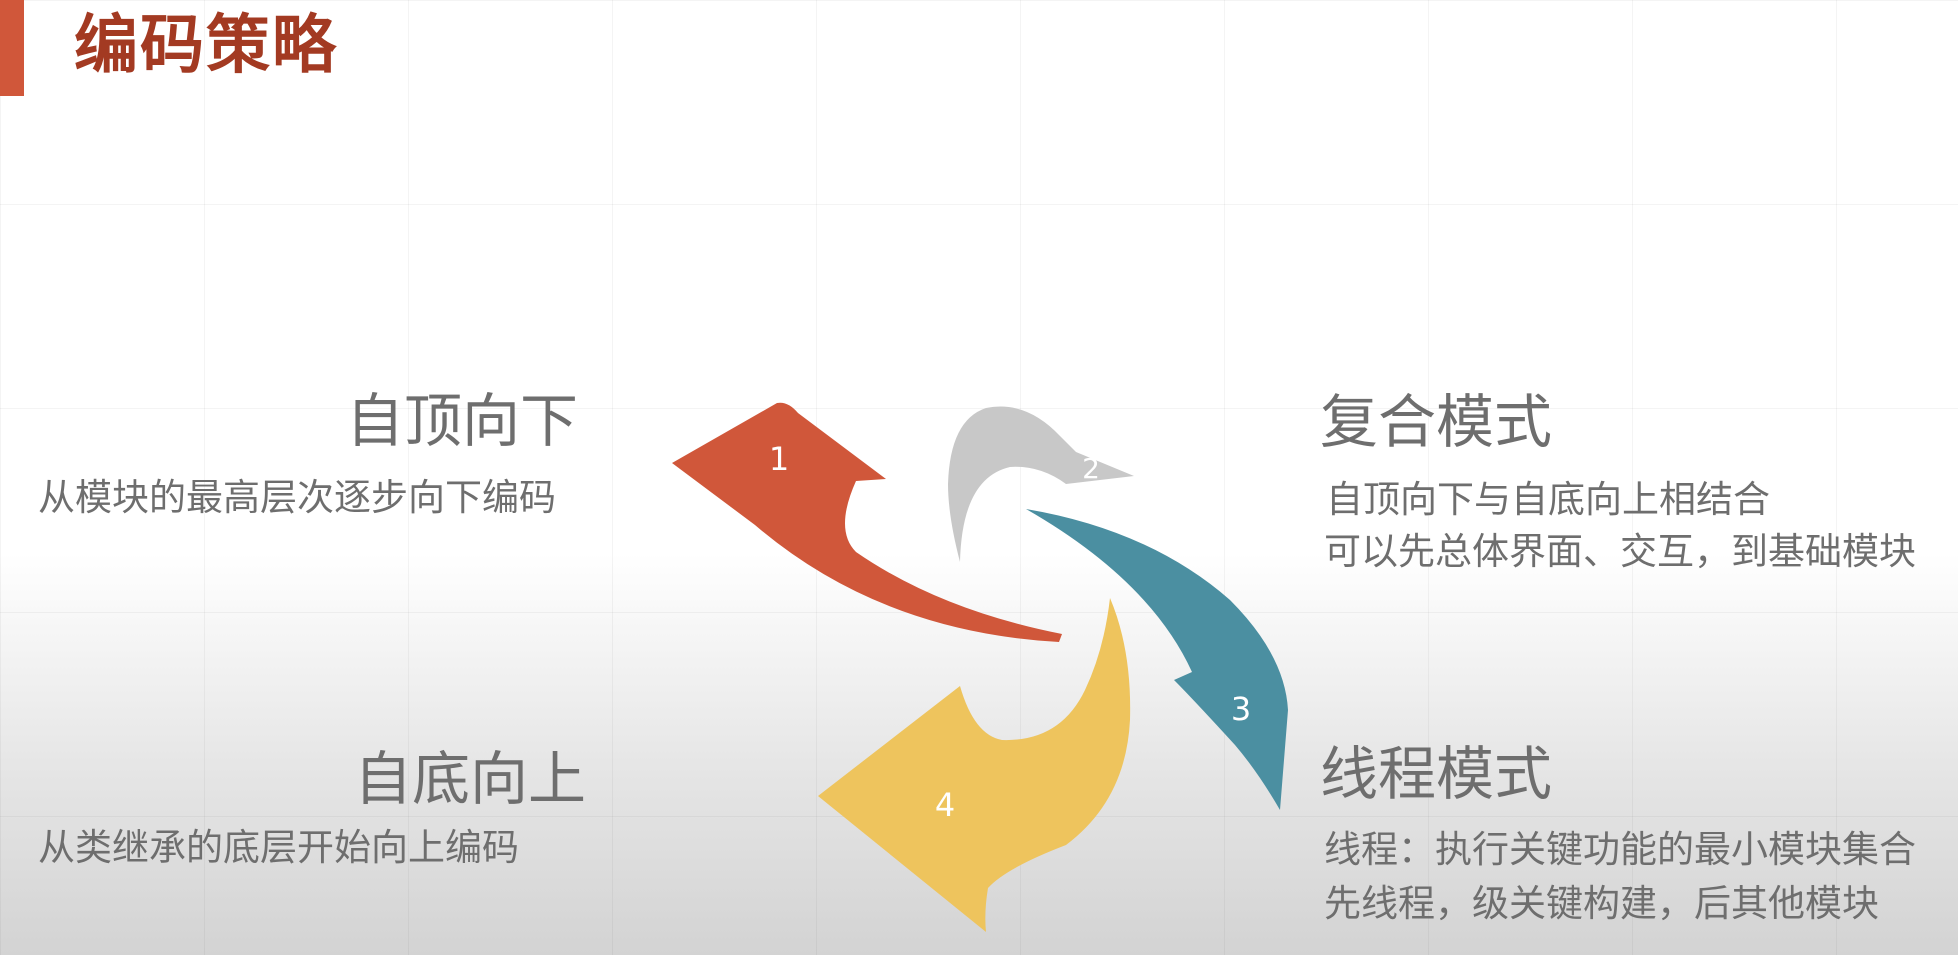 The width and height of the screenshot is (1958, 955). I want to click on composite-description-line-2: 可以先总体界面、交互，到基础模块, so click(1620, 551).